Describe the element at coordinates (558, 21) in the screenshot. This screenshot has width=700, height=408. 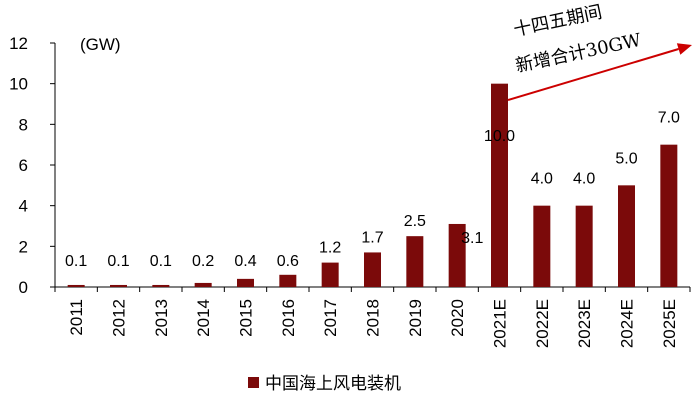
I see `annotation-line-1: 十四五期间` at that location.